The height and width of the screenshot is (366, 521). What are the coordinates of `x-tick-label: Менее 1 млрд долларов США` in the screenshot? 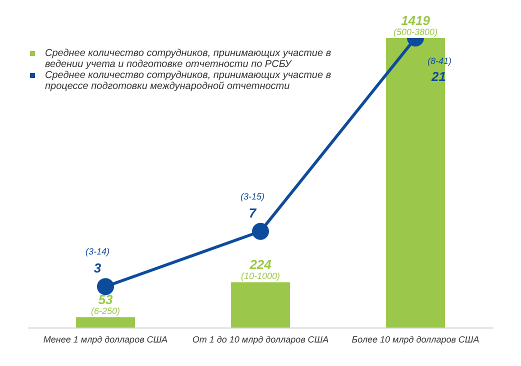 It's located at (105, 339).